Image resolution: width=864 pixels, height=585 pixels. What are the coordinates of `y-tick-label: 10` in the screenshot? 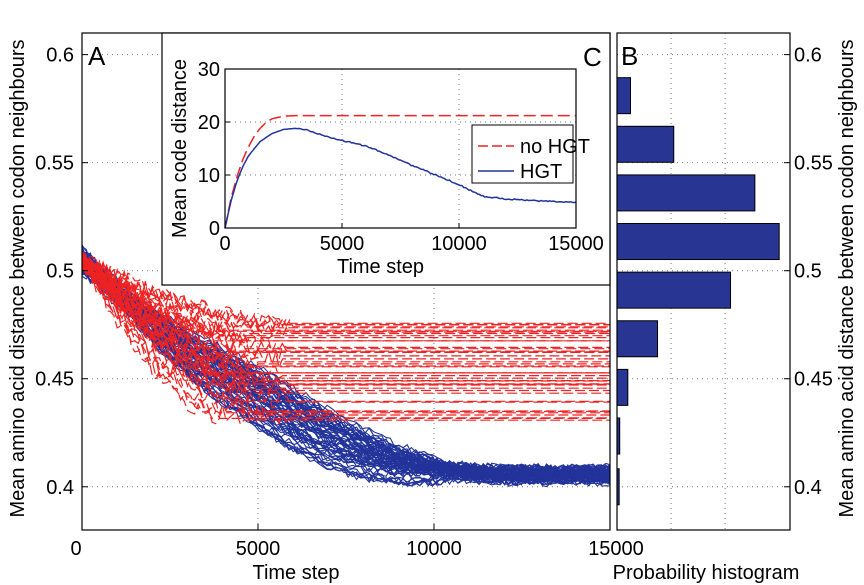 It's located at (209, 176).